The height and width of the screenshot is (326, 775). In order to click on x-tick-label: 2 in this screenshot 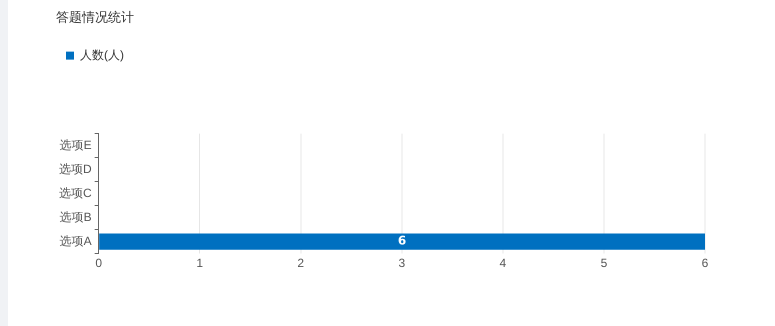, I will do `click(300, 263)`.